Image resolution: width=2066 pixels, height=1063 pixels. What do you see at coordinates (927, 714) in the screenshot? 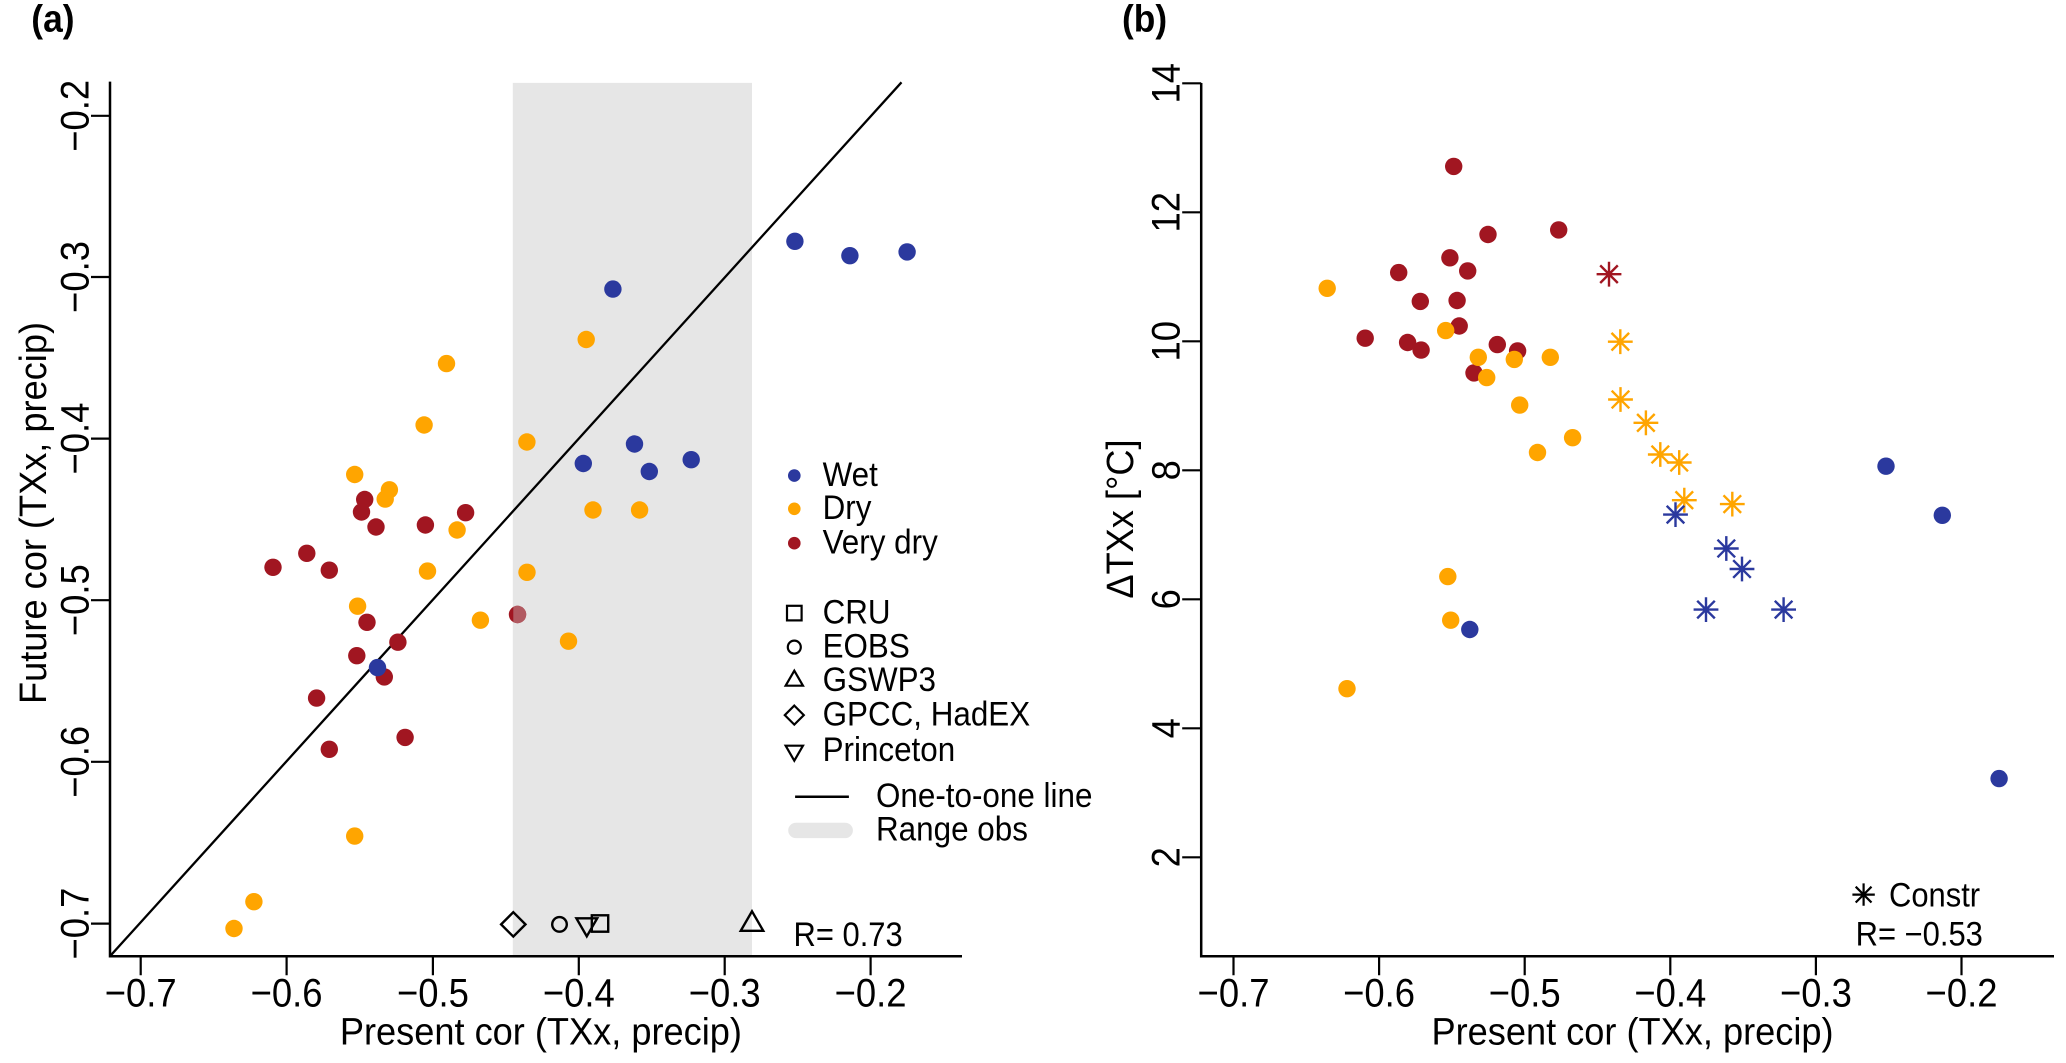
I see `svg-text: GPCC, HadEX` at bounding box center [927, 714].